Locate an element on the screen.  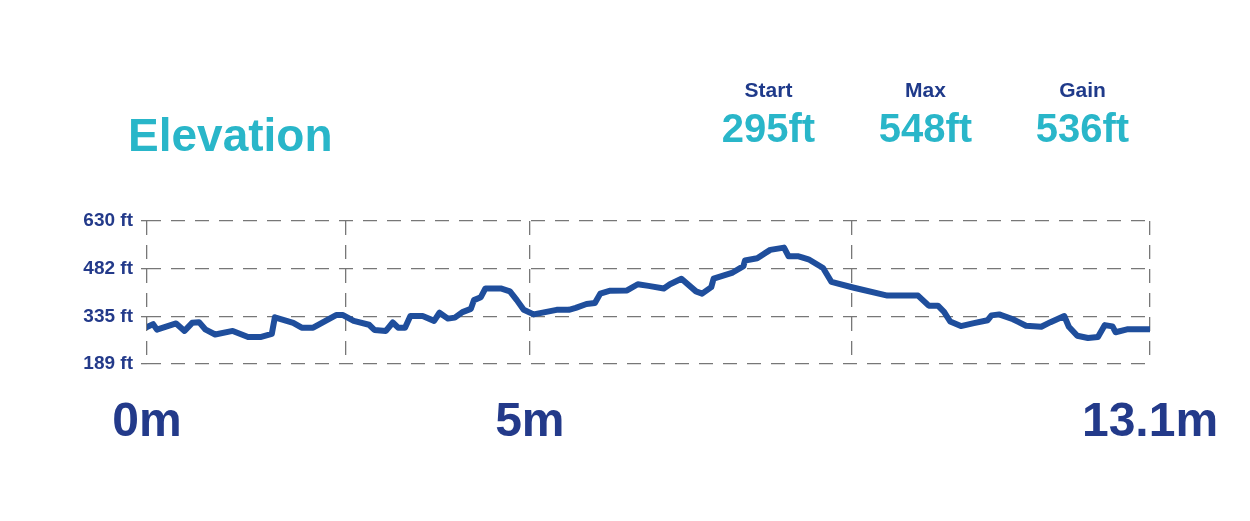
x-tick-label: 5m is located at coordinates (530, 420).